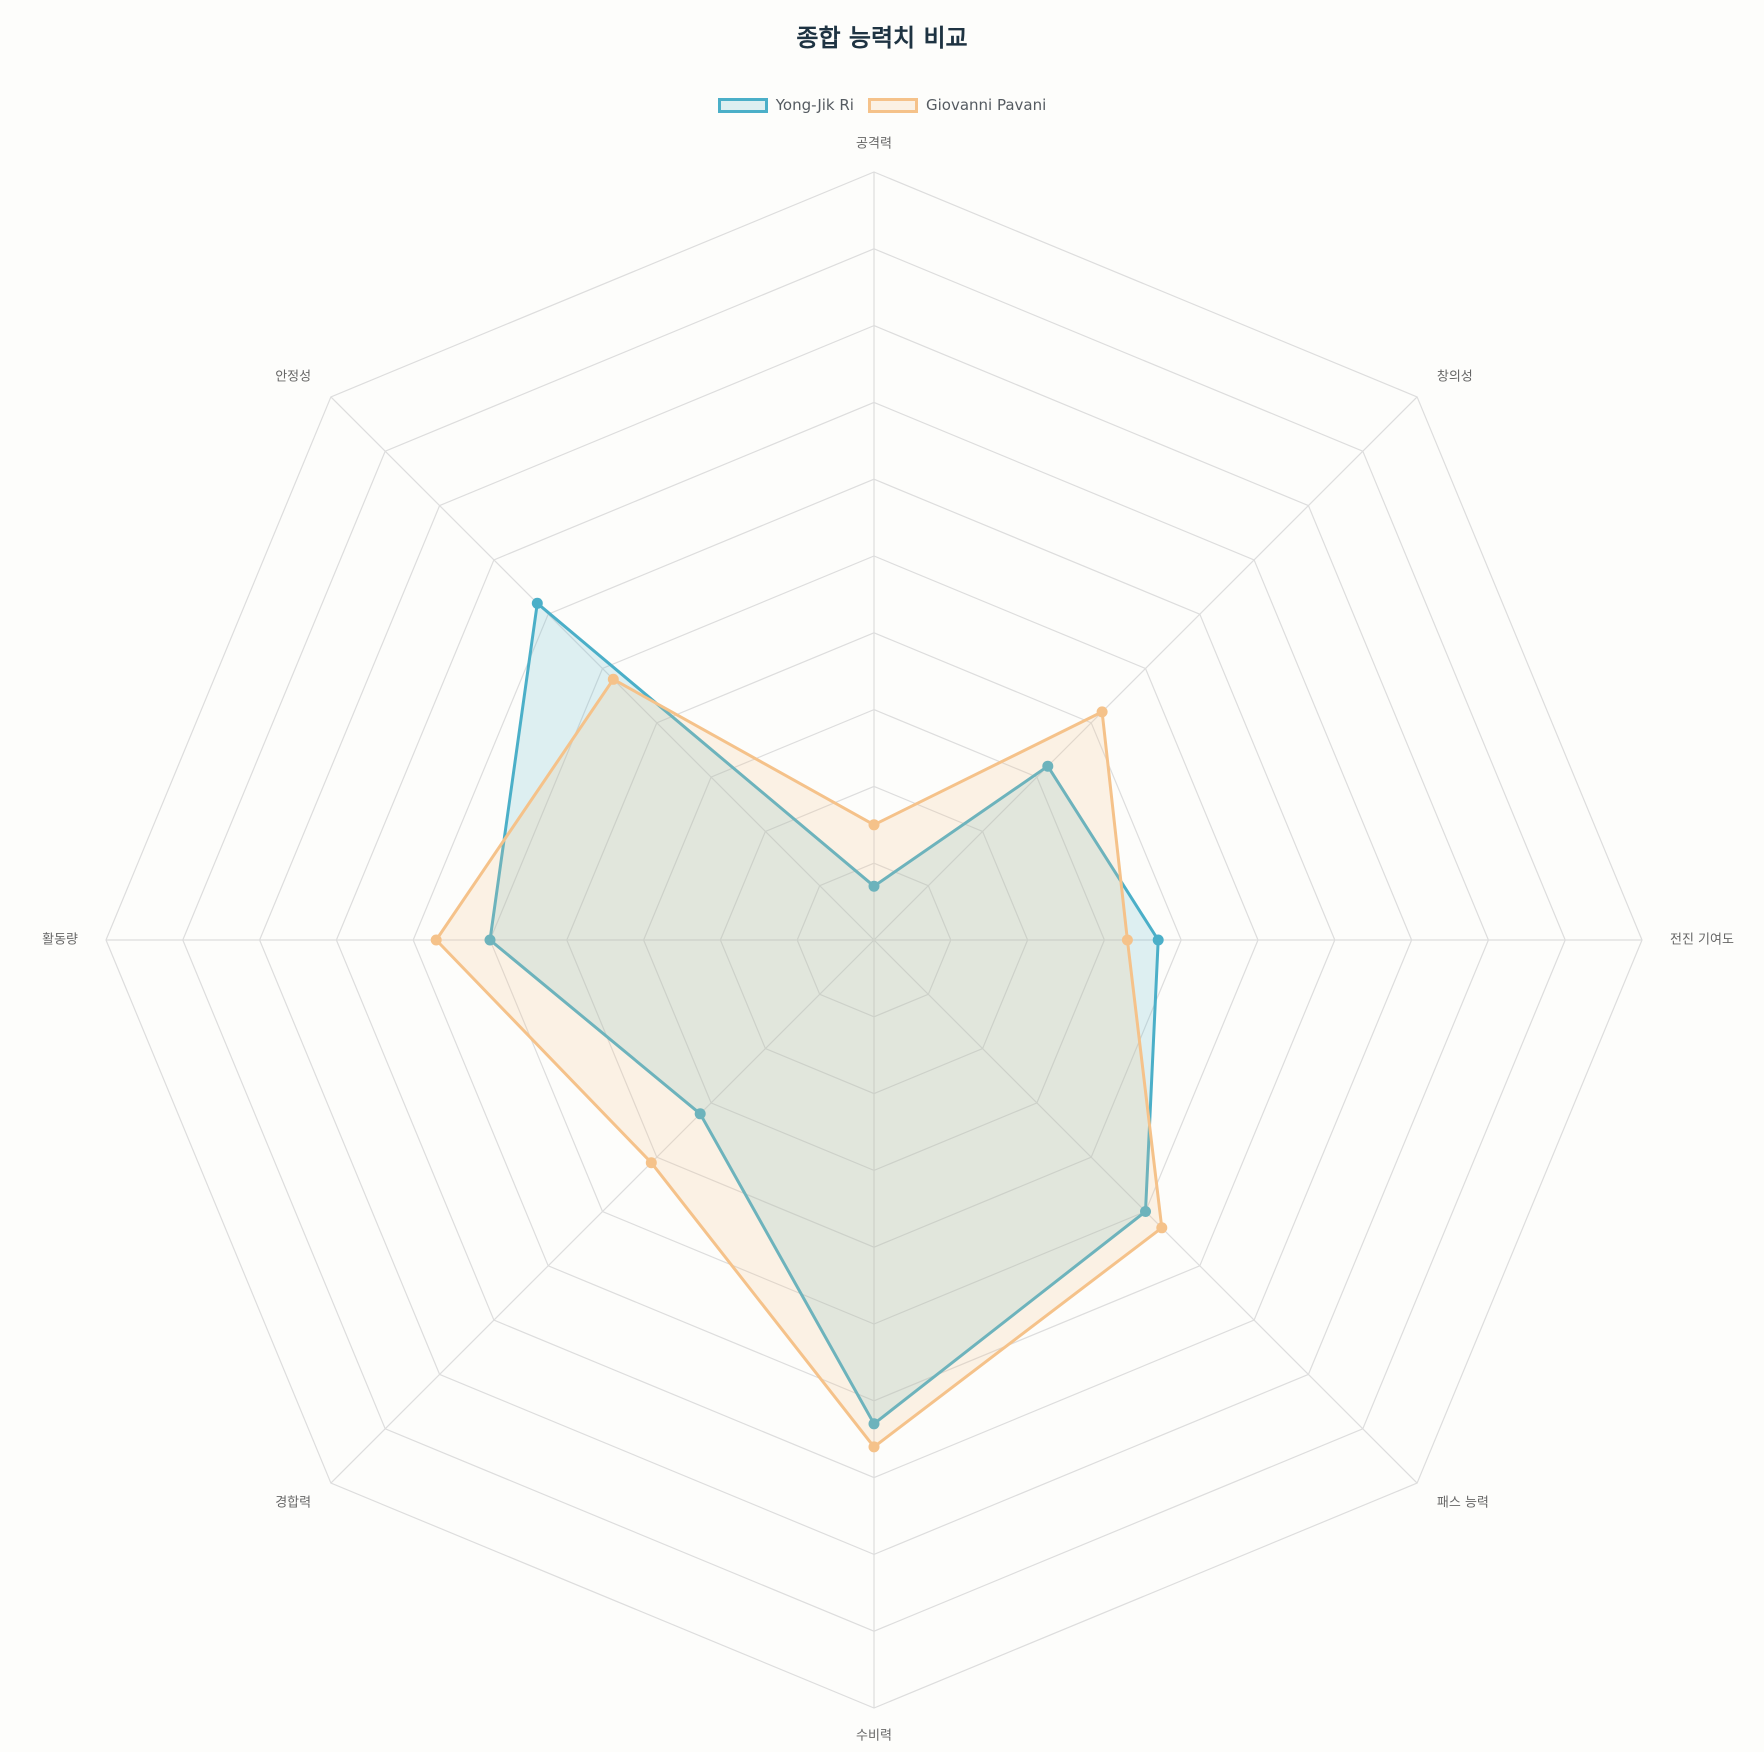 Image resolution: width=1764 pixels, height=1752 pixels. I want to click on axis-label: 안정성, so click(293, 377).